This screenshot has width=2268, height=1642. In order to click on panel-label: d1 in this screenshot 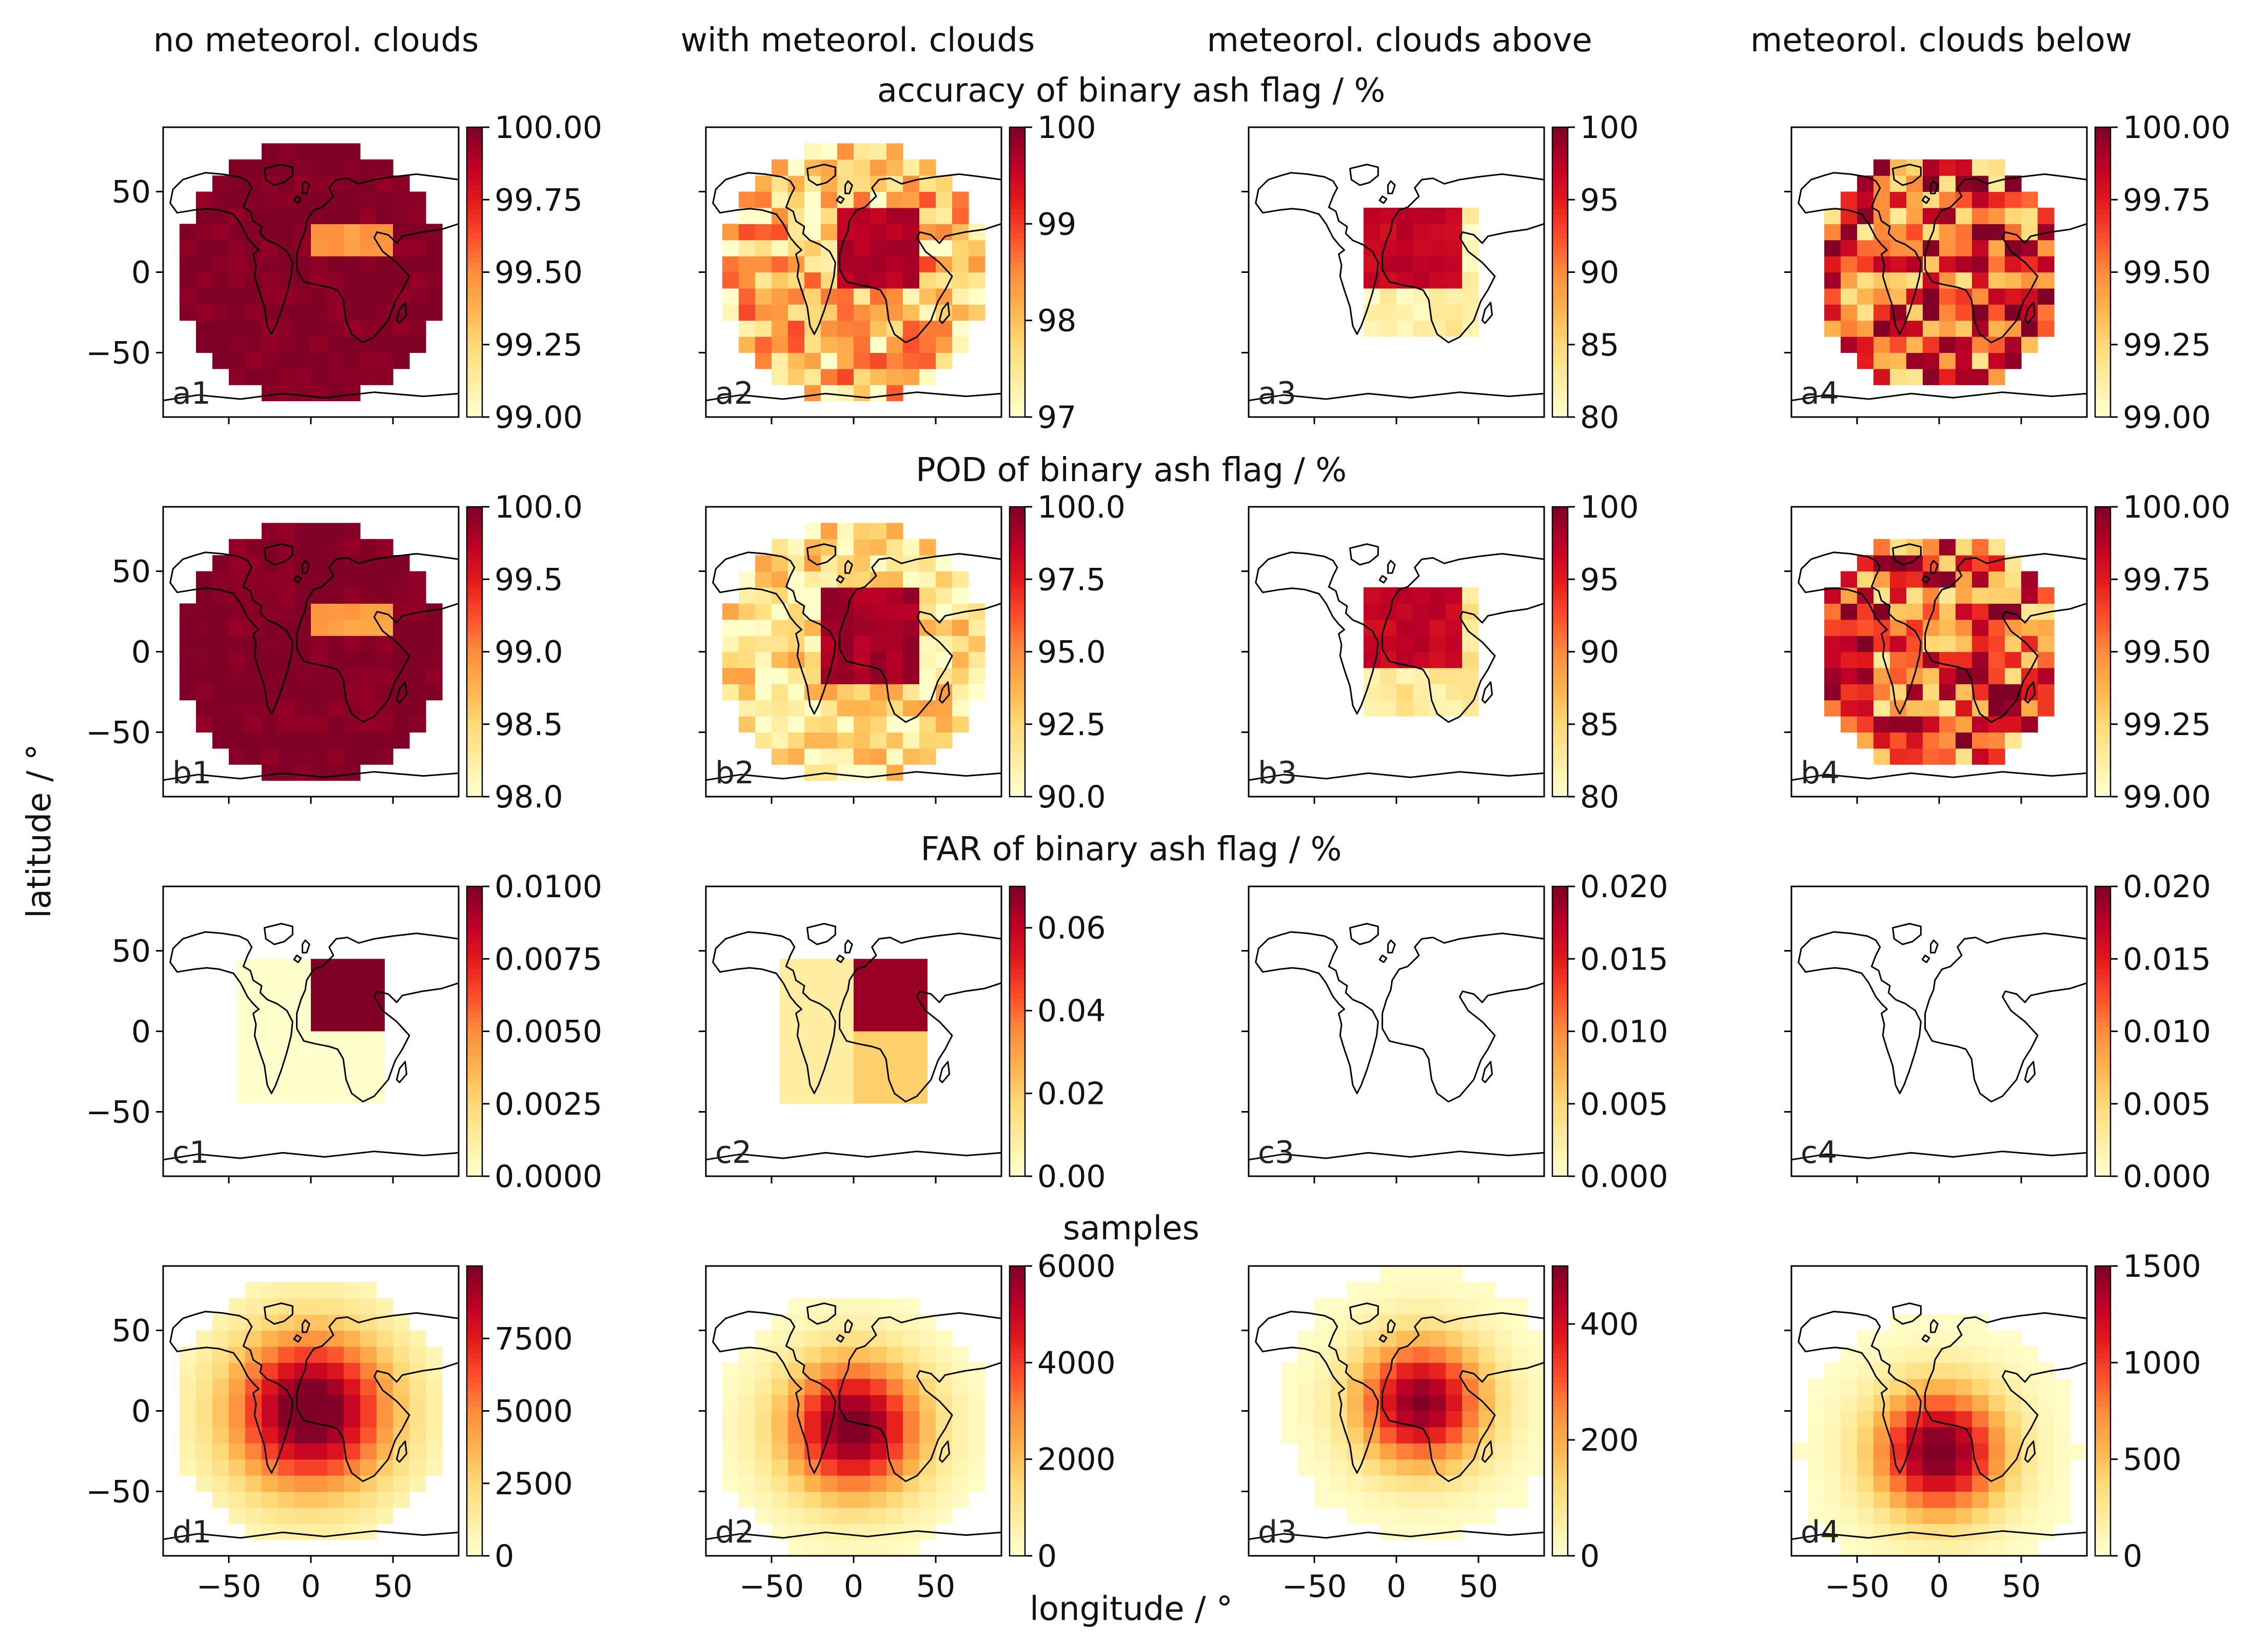, I will do `click(191, 1532)`.